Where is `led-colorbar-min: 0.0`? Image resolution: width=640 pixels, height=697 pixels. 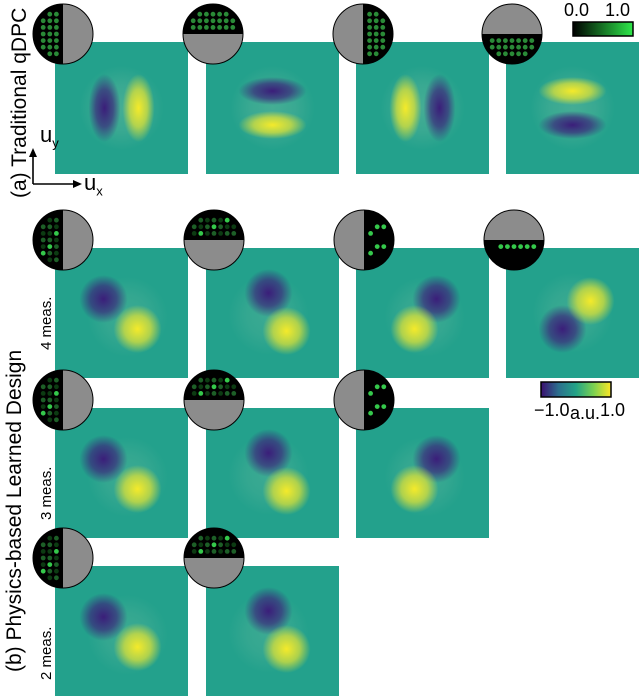 led-colorbar-min: 0.0 is located at coordinates (577, 10).